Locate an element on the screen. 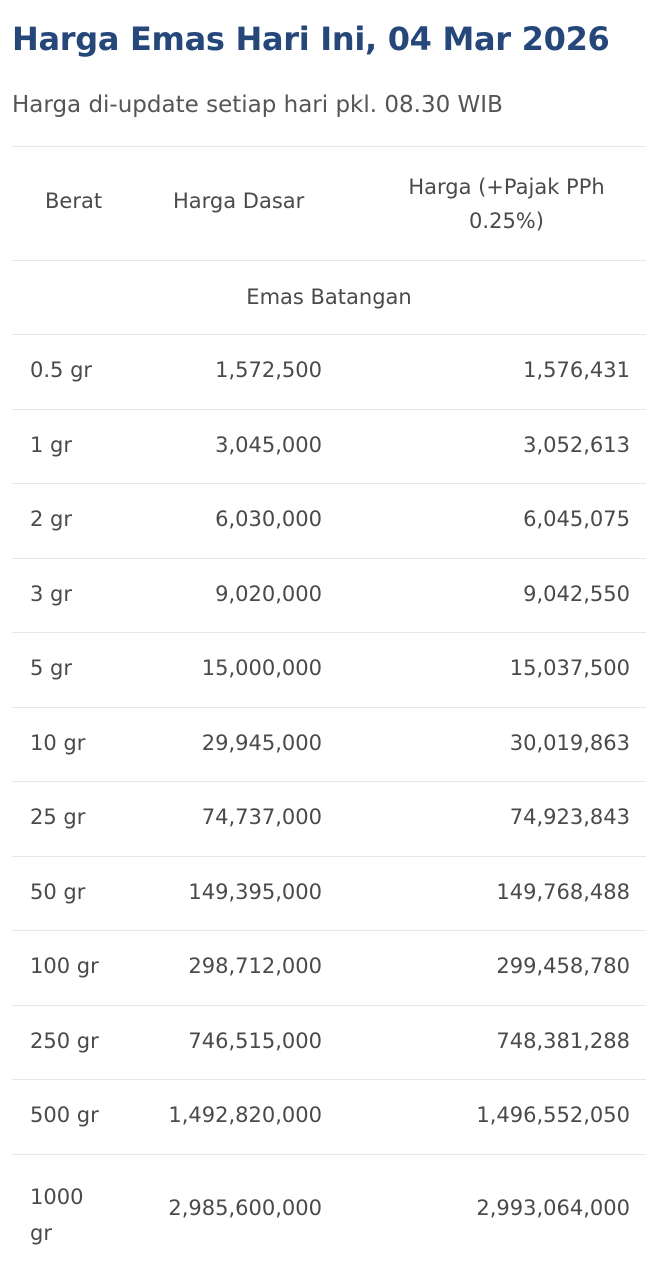 The image size is (646, 1266). base-price-cell: 9,020,000 is located at coordinates (268, 593).